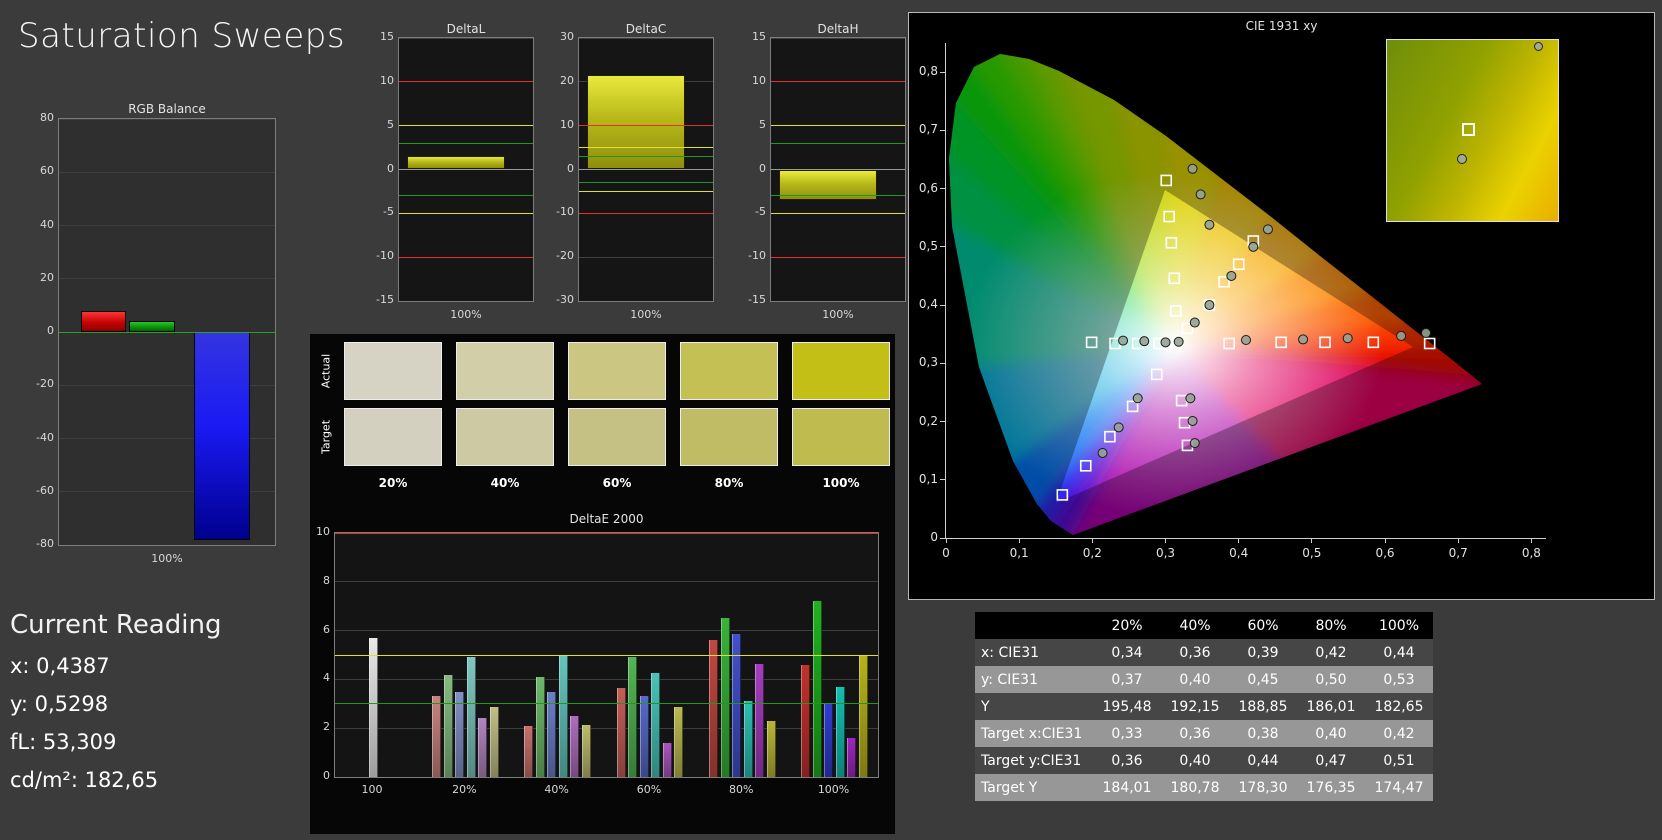 This screenshot has width=1662, height=840. What do you see at coordinates (567, 36) in the screenshot?
I see `y-axis-tick-label: 30` at bounding box center [567, 36].